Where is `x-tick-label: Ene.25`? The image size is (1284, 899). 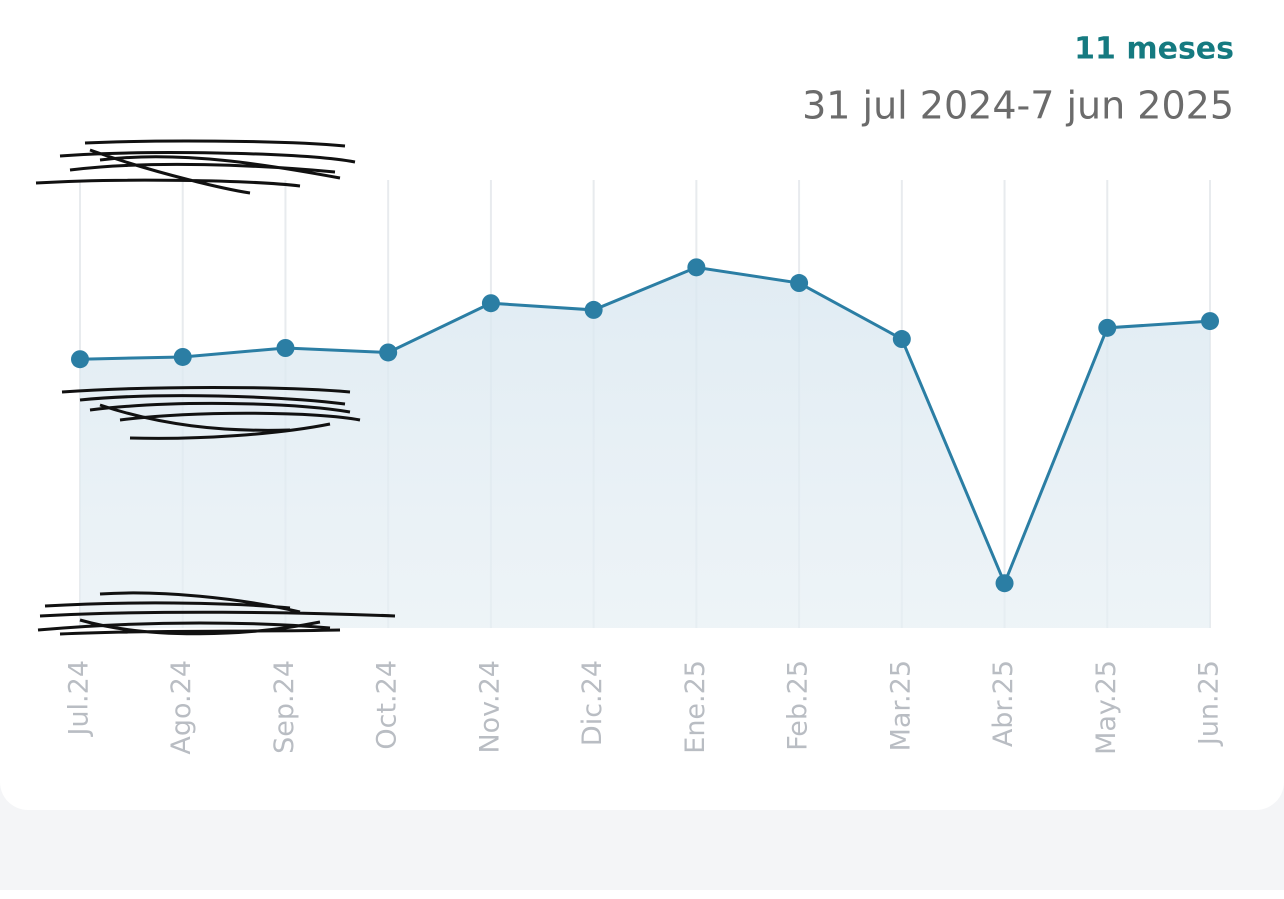 x-tick-label: Ene.25 is located at coordinates (695, 707).